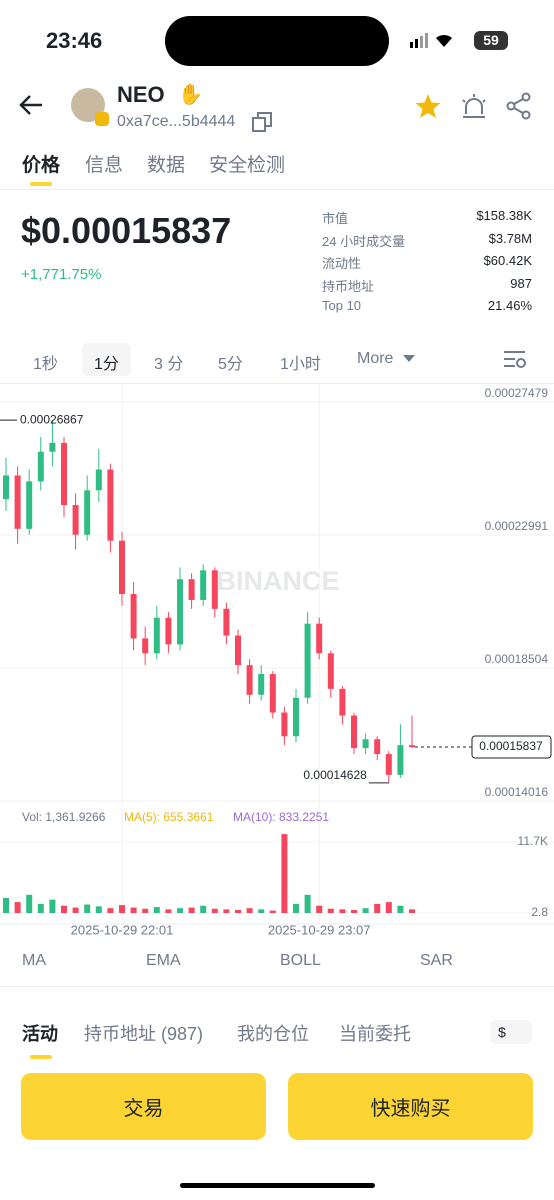 The image size is (554, 1200). What do you see at coordinates (511, 1032) in the screenshot?
I see `currency-toggle: $` at bounding box center [511, 1032].